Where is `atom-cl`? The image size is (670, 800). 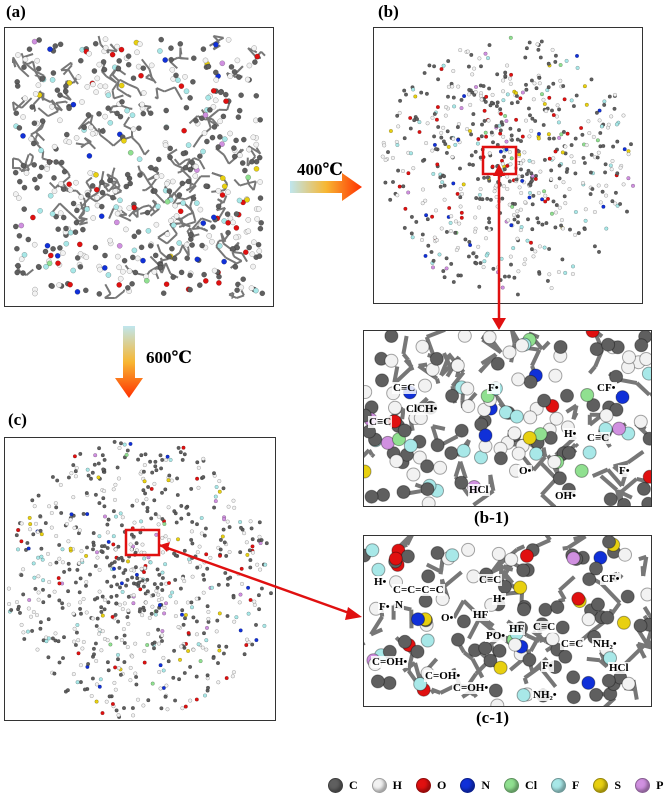
atom-cl is located at coordinates (485, 132).